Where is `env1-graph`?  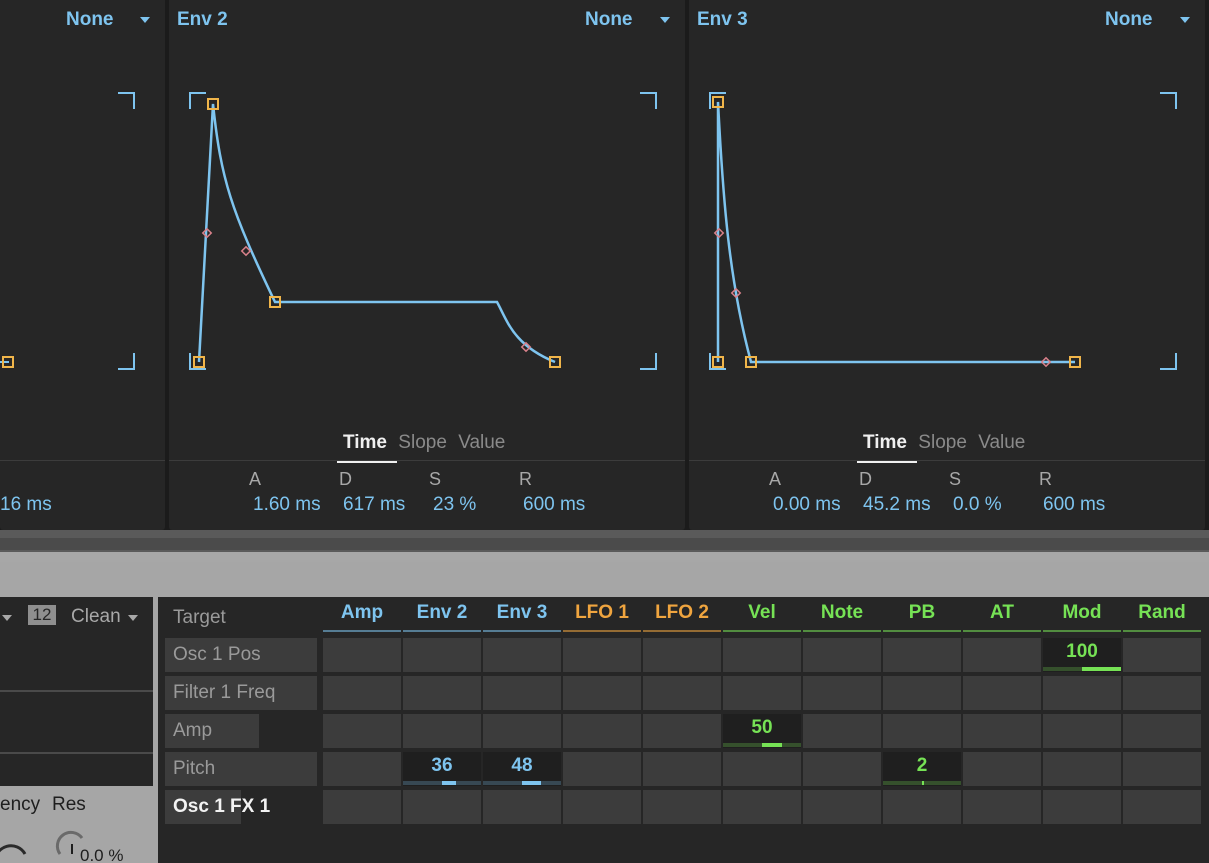
env1-graph is located at coordinates (82, 230).